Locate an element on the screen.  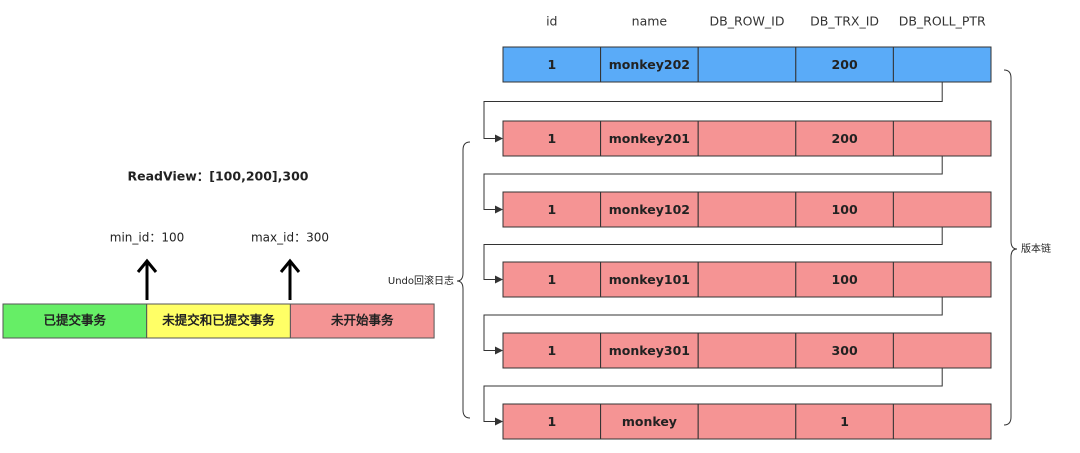
column-header: DB_ROW_ID is located at coordinates (747, 21).